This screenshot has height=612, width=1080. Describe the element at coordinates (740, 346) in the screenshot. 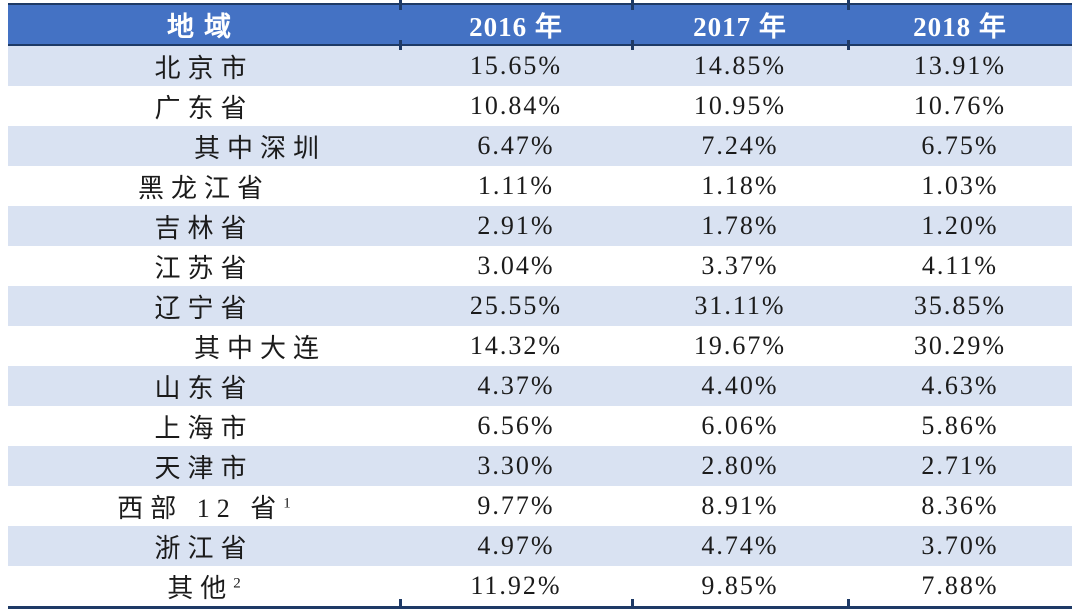

I see `cell-value: 19.67%` at that location.